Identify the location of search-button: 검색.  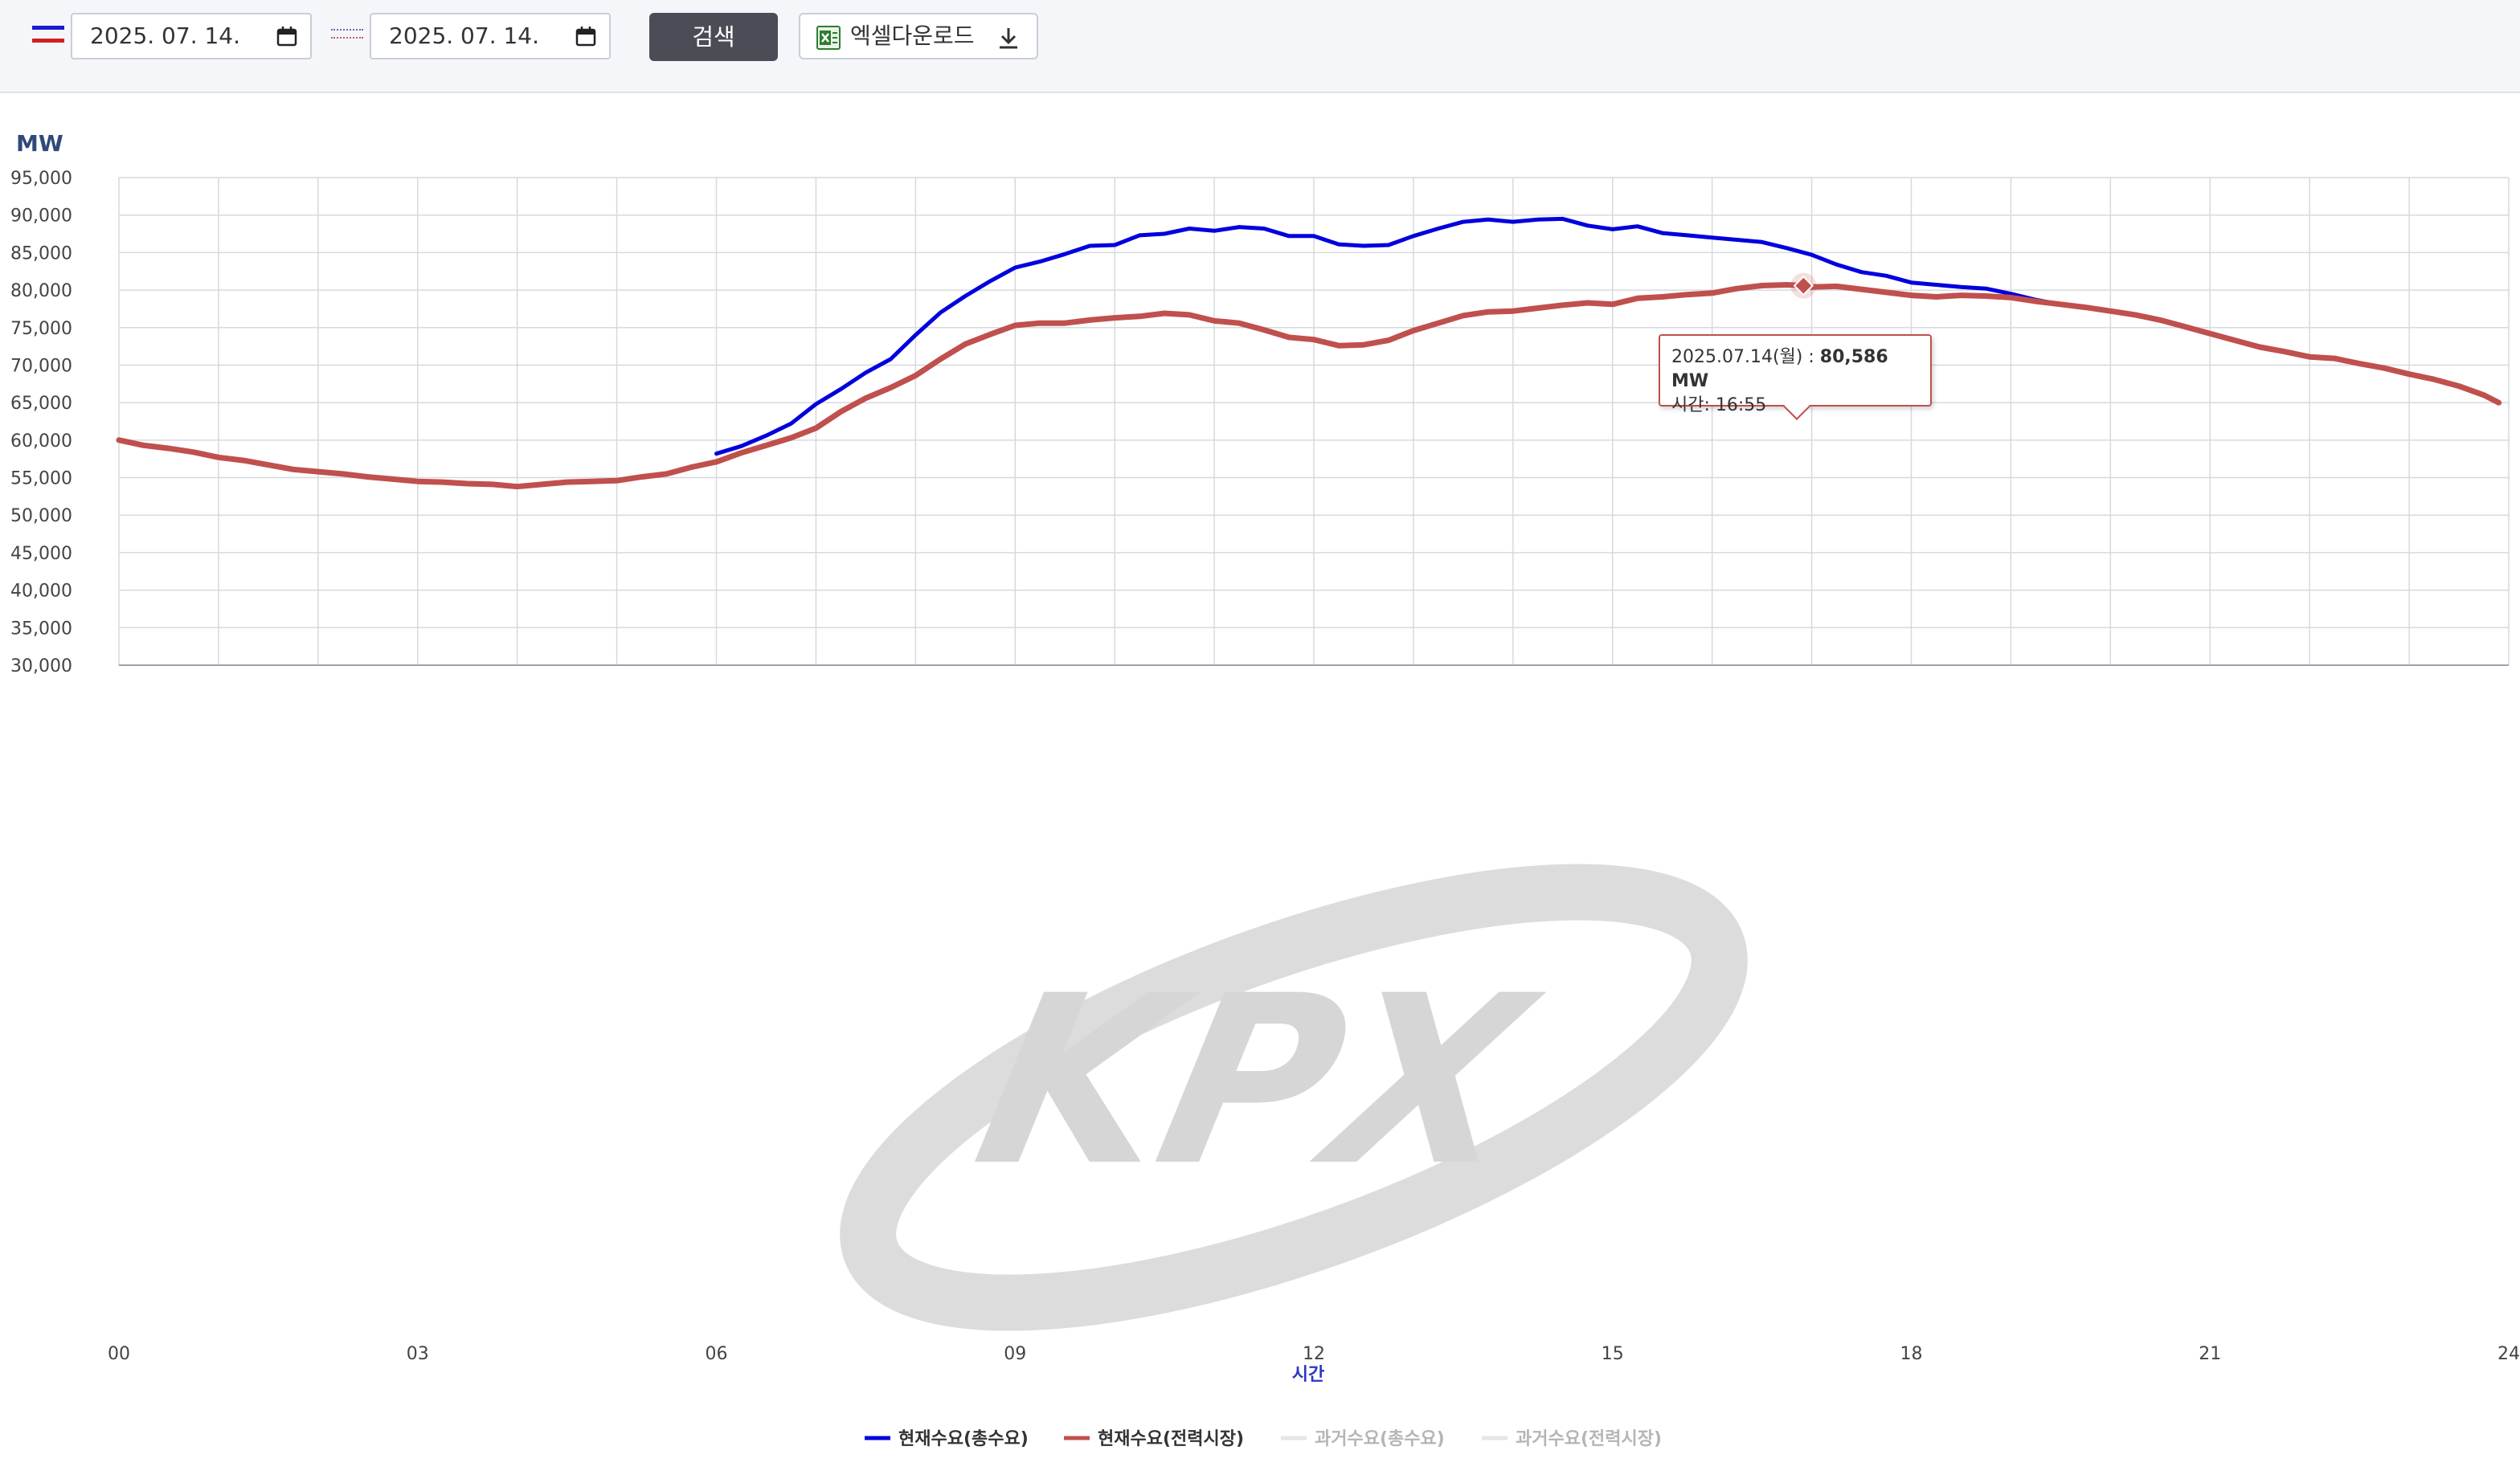
(714, 37).